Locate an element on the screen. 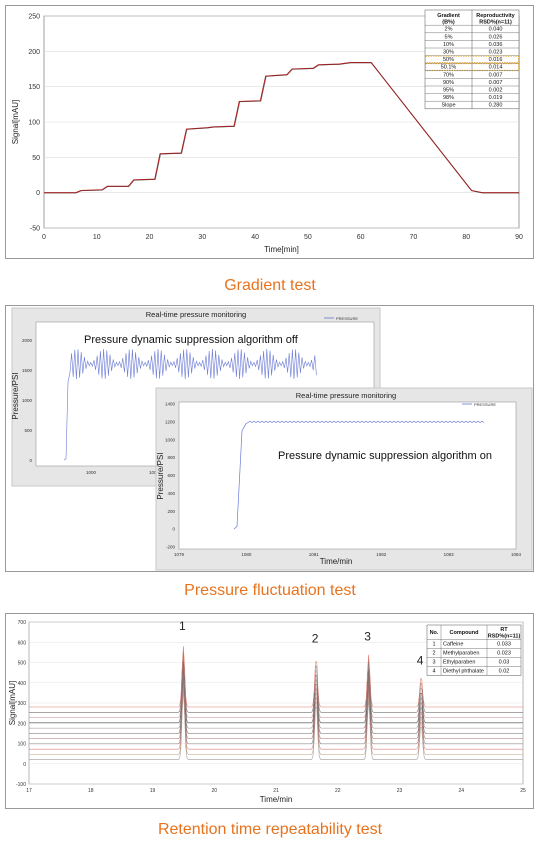 This screenshot has width=540, height=847. y-tick-label: 150 is located at coordinates (34, 87).